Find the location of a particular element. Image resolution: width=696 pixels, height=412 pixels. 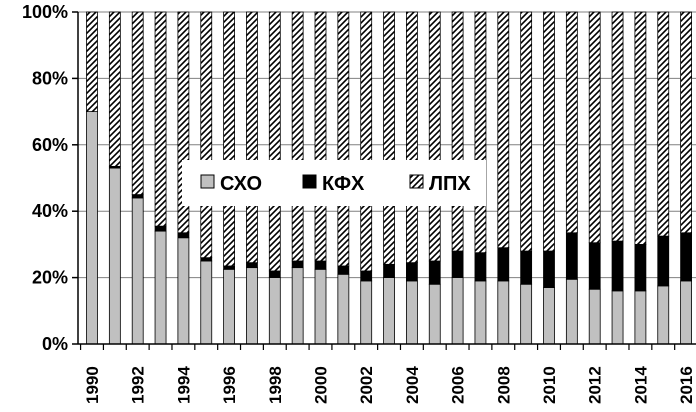

legend-swatch-kfh is located at coordinates (309, 181).